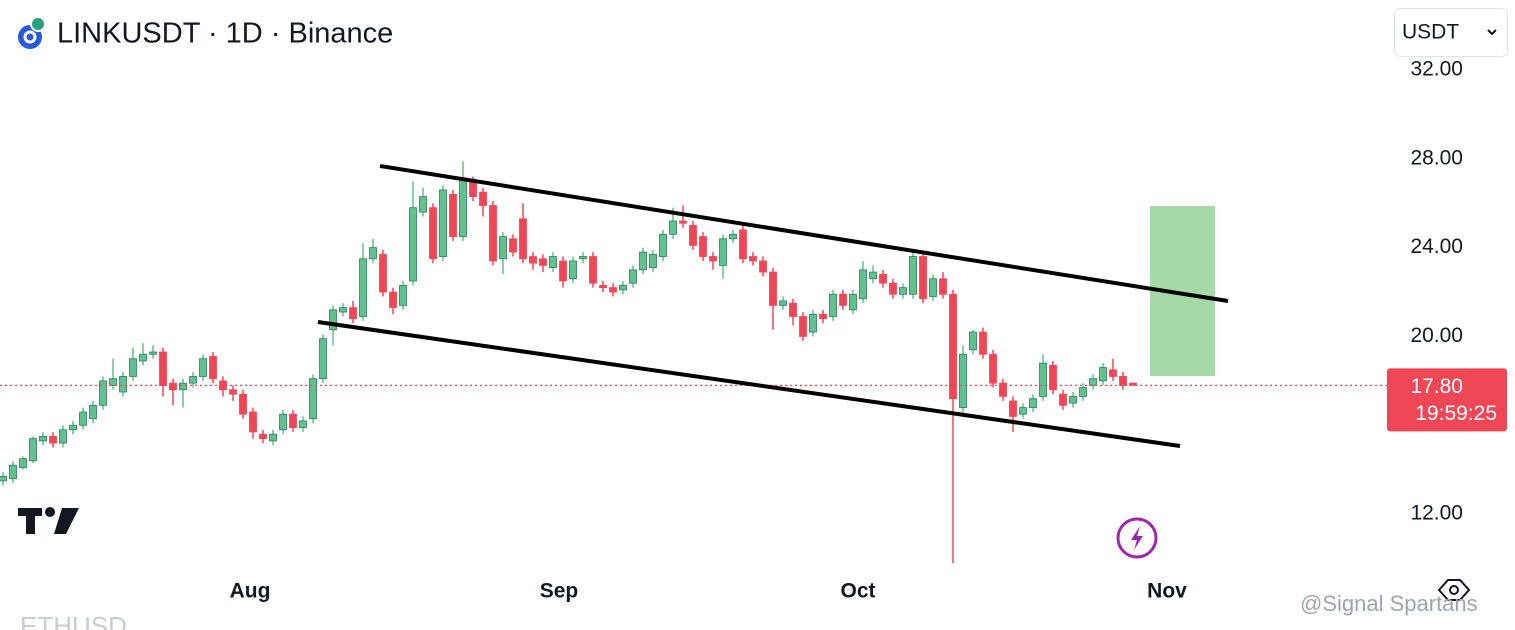 This screenshot has height=630, width=1515. Describe the element at coordinates (1389, 603) in the screenshot. I see `watermark: @Signal Spartans` at that location.